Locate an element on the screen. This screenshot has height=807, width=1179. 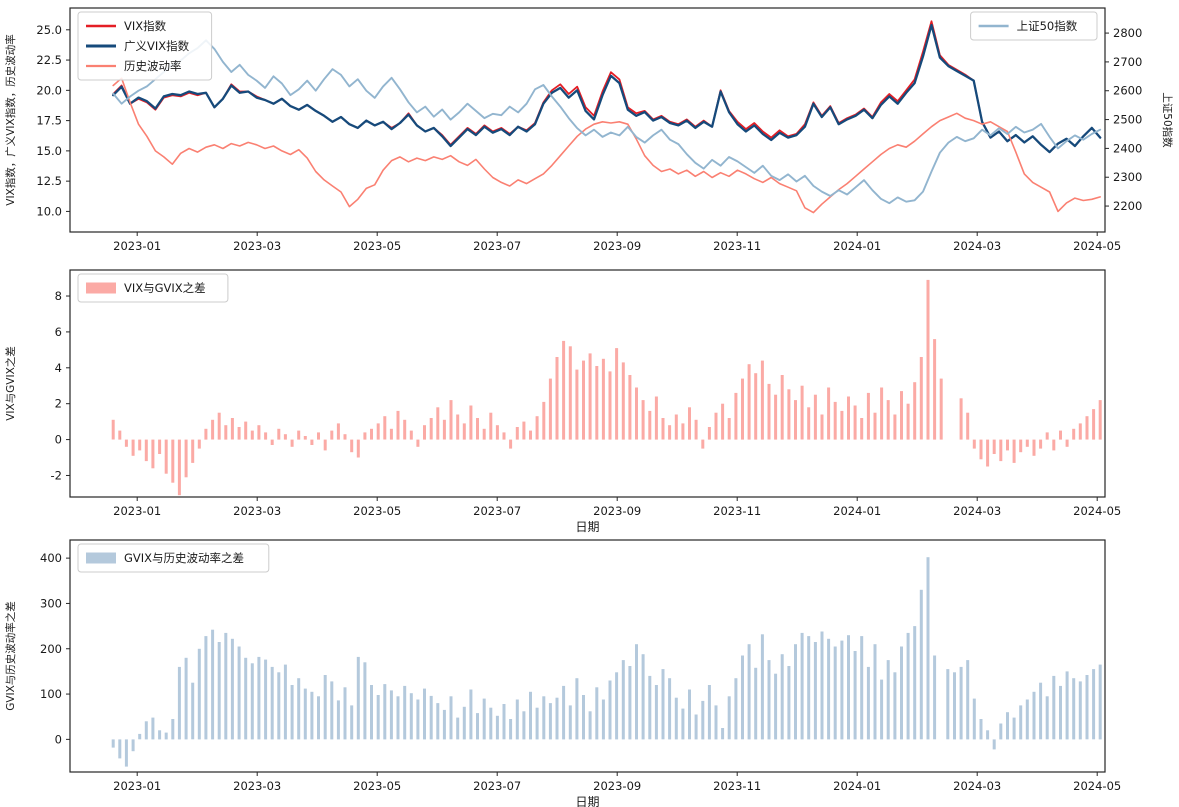
y-tick-label: 200 is located at coordinates (51, 649).